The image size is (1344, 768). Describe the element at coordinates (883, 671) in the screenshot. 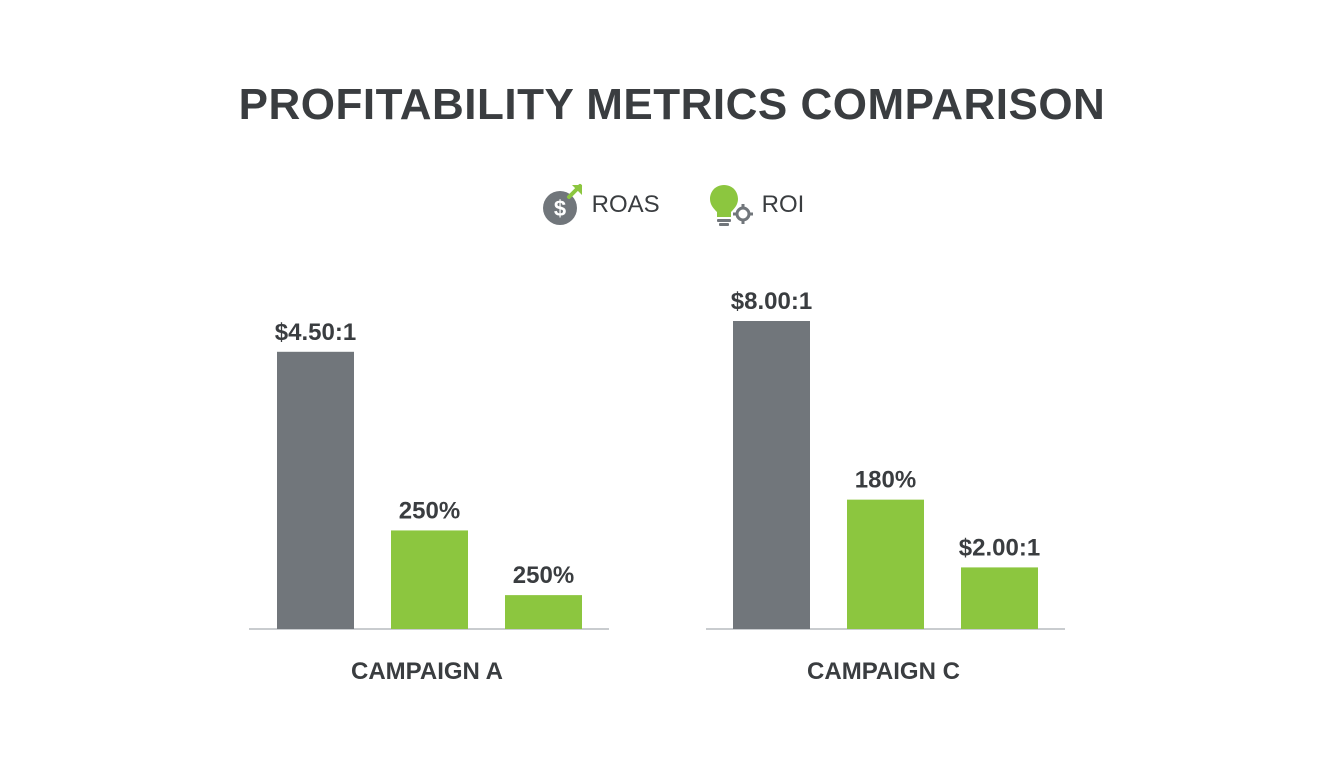

I see `category-label-campaign-c: CAMPAIGN C` at that location.